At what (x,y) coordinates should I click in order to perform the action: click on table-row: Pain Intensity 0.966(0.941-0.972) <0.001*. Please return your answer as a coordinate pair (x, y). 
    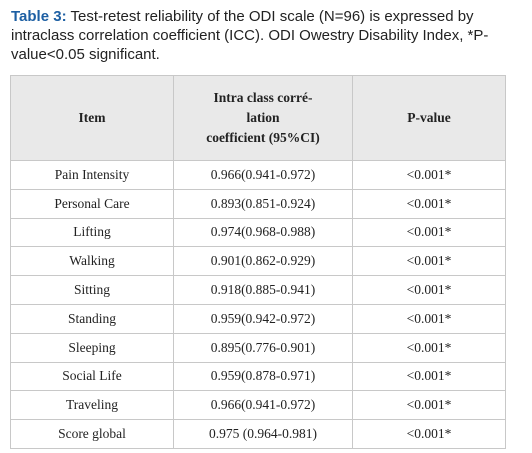
    Looking at the image, I should click on (258, 175).